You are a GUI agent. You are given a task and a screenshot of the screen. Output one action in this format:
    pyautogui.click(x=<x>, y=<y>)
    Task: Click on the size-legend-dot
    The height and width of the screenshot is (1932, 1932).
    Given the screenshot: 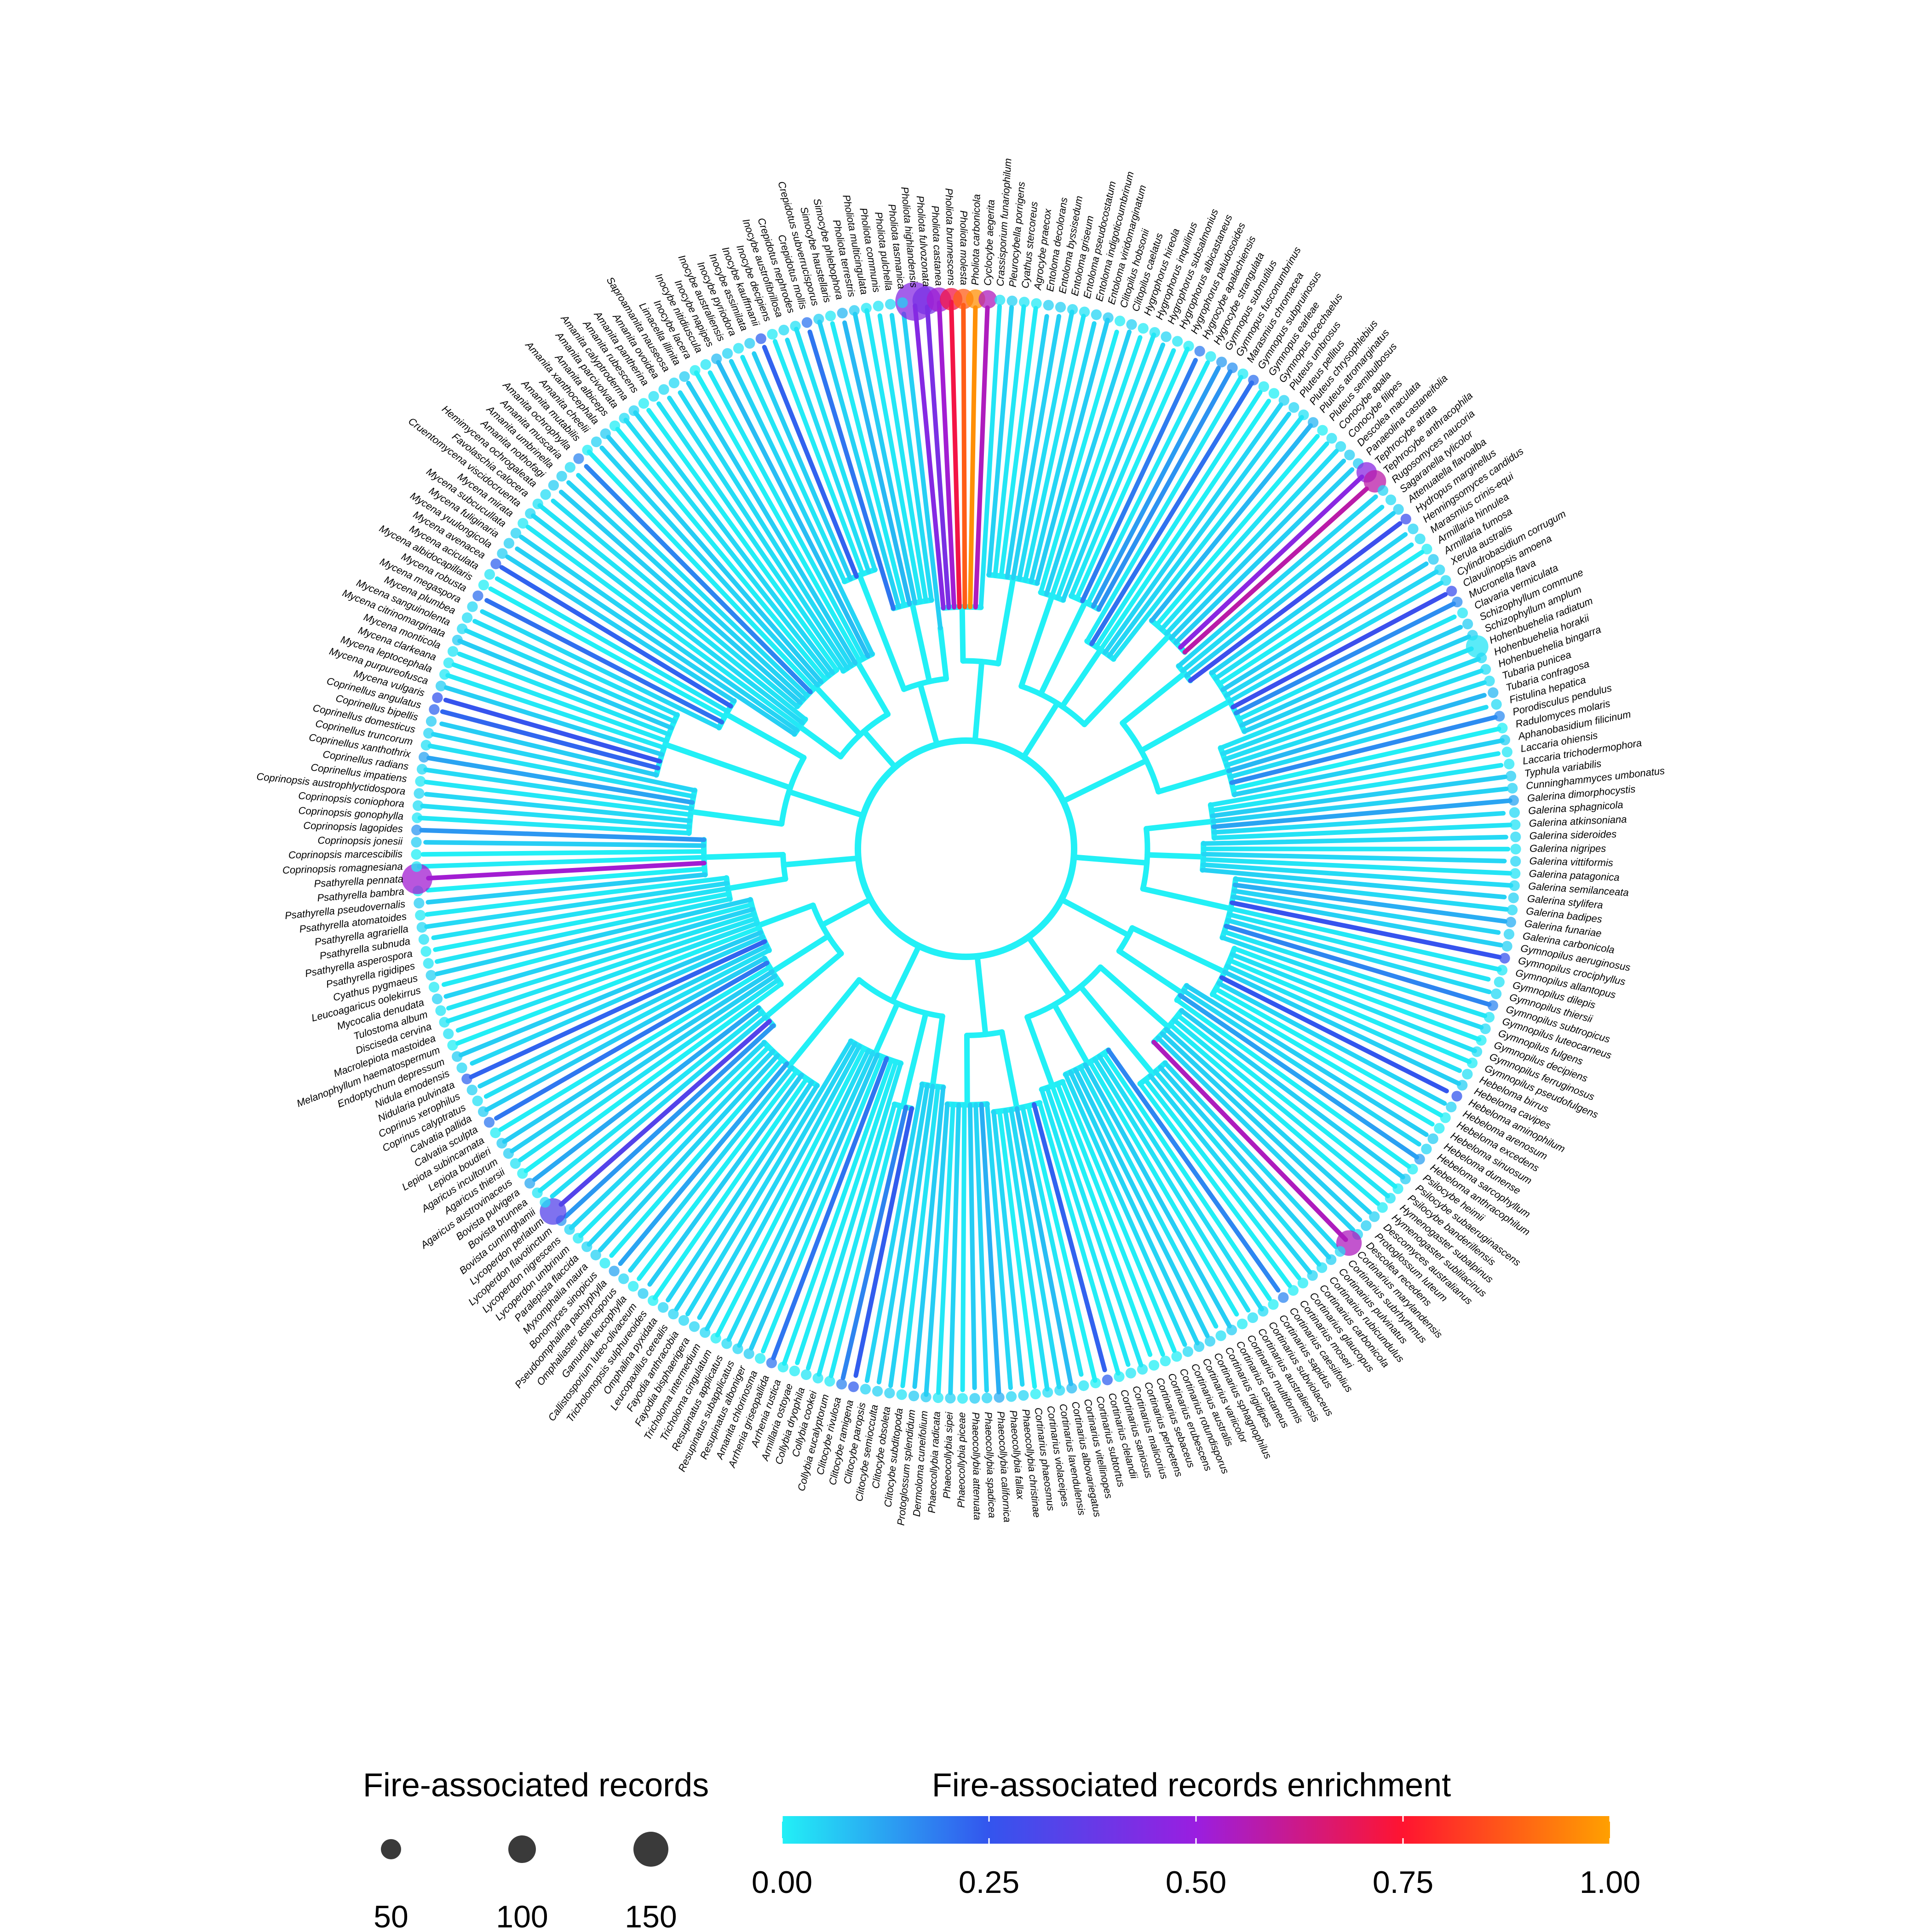 What is the action you would take?
    pyautogui.click(x=650, y=1849)
    